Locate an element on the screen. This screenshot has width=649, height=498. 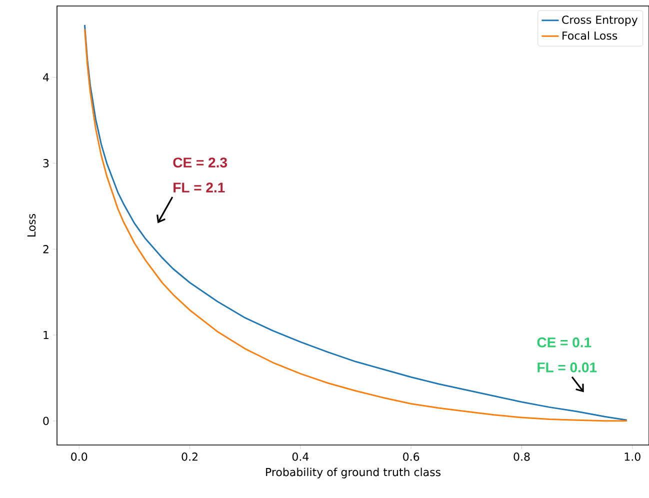
y-tick-label: 0 is located at coordinates (46, 421).